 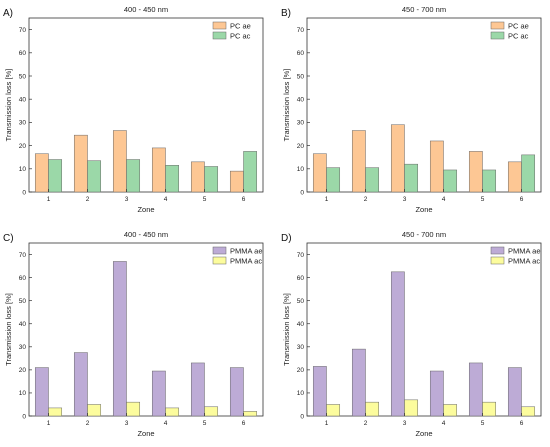 I want to click on panel-label: B), so click(x=286, y=13).